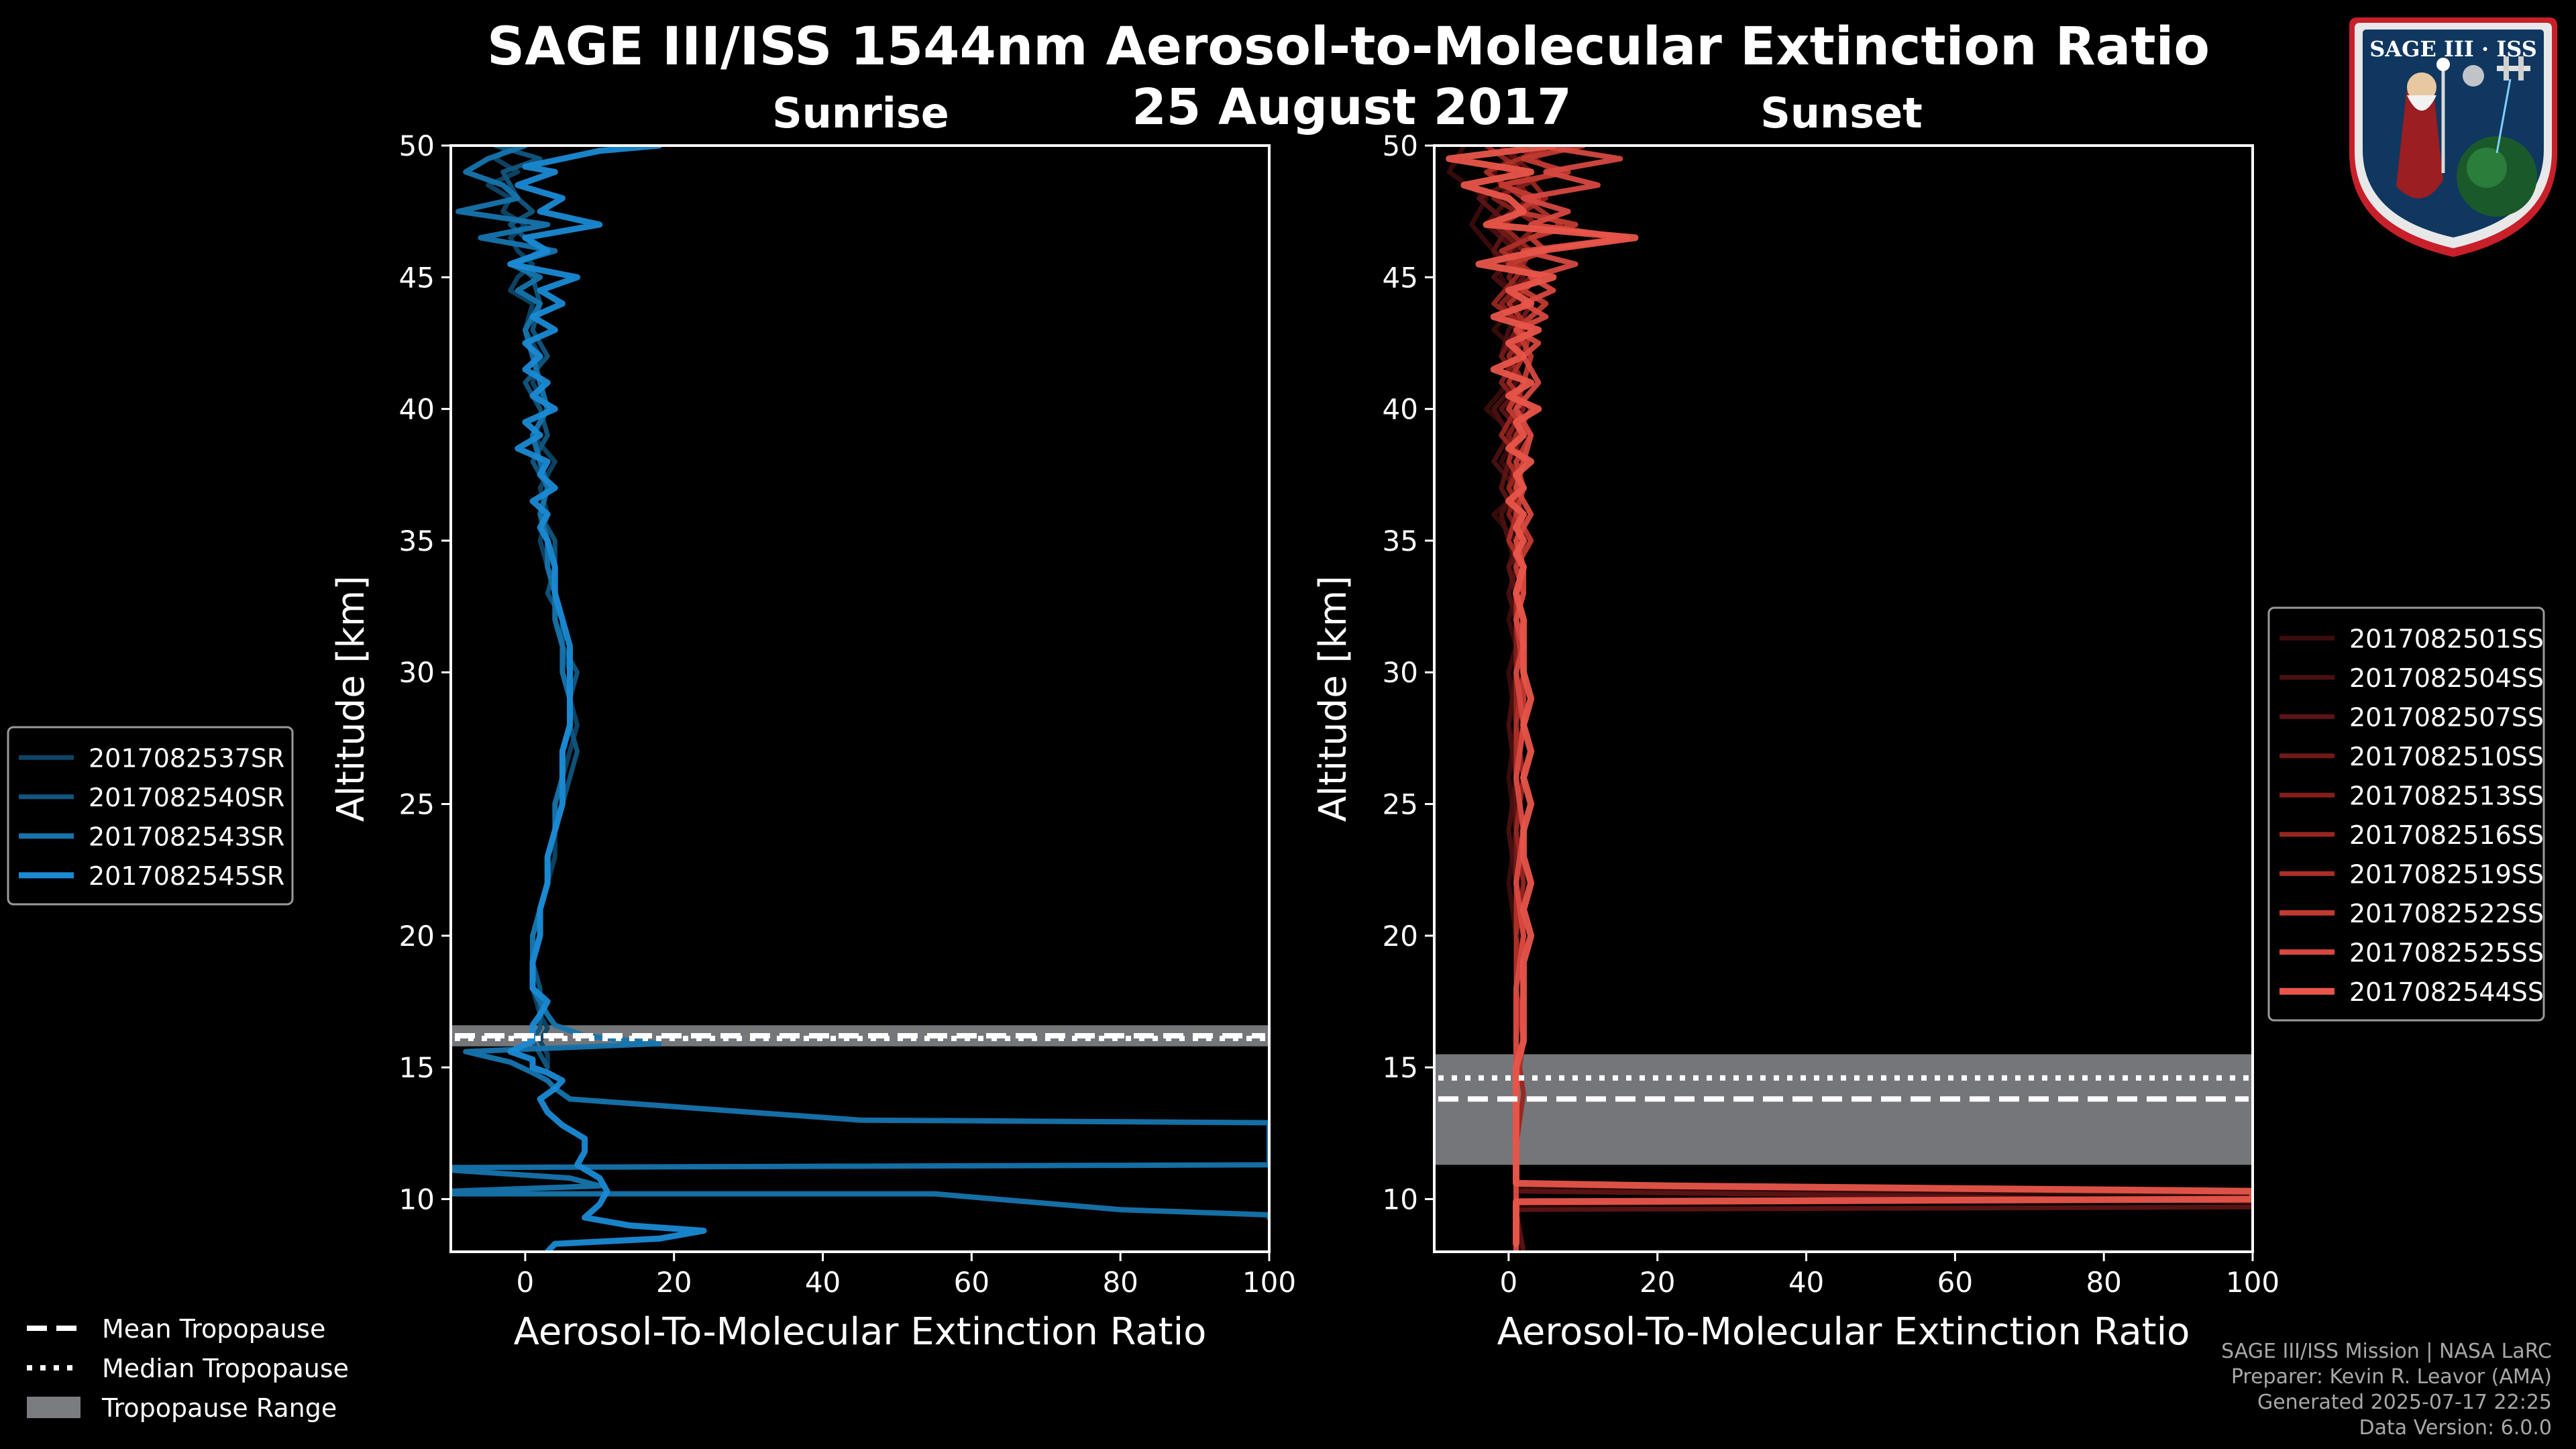 This screenshot has height=1449, width=2576. What do you see at coordinates (1843, 1109) in the screenshot?
I see `tropopause-range-band` at bounding box center [1843, 1109].